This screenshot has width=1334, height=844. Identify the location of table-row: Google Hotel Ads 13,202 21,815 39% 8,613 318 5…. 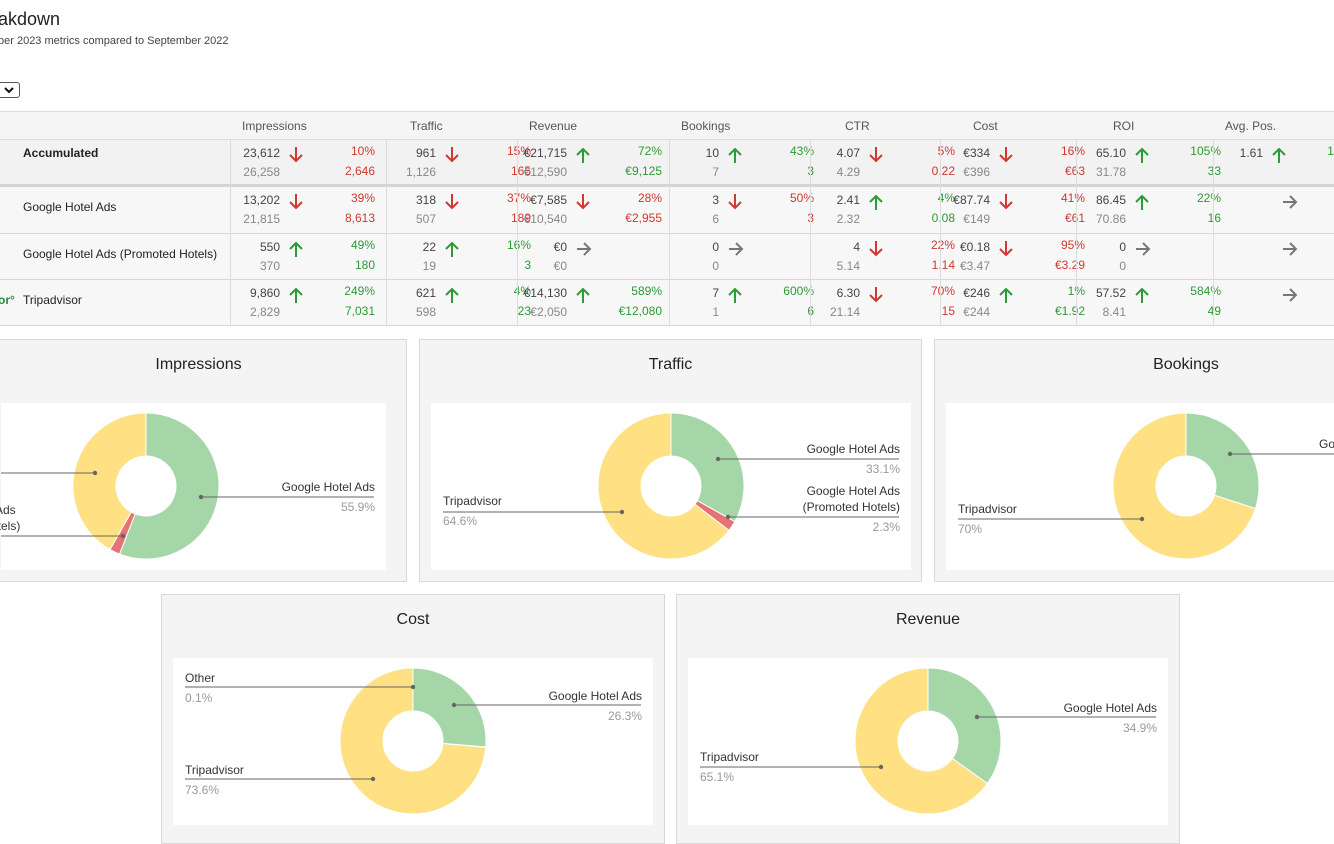
(667, 210).